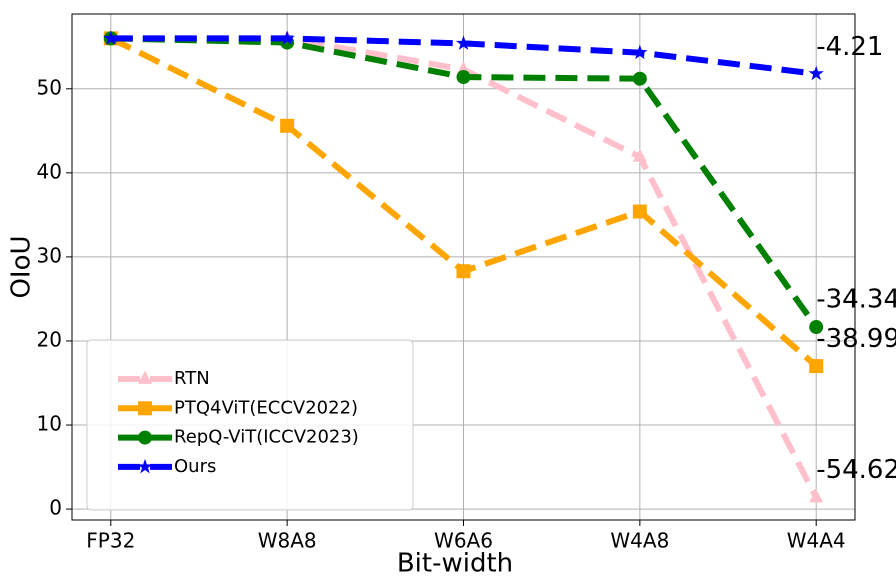  I want to click on legend-box, so click(250, 425).